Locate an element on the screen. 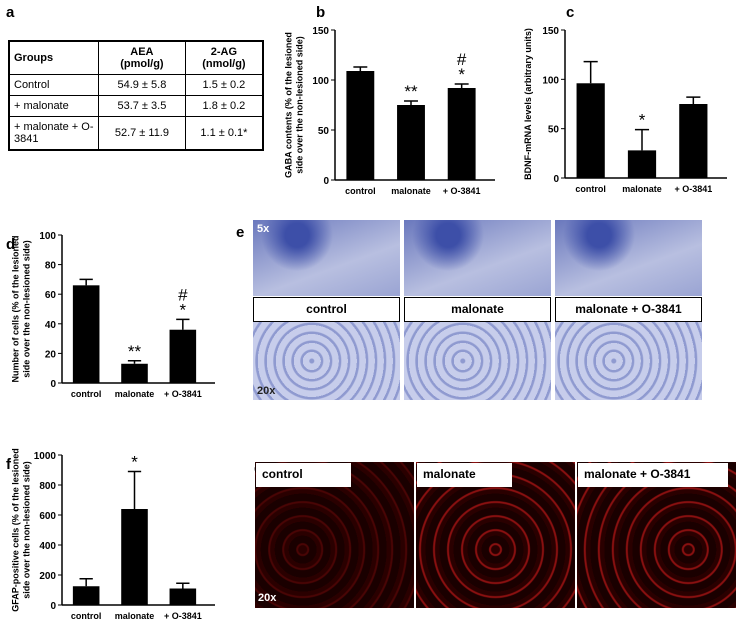 This screenshot has width=738, height=620. header-text: AEA is located at coordinates (142, 52).